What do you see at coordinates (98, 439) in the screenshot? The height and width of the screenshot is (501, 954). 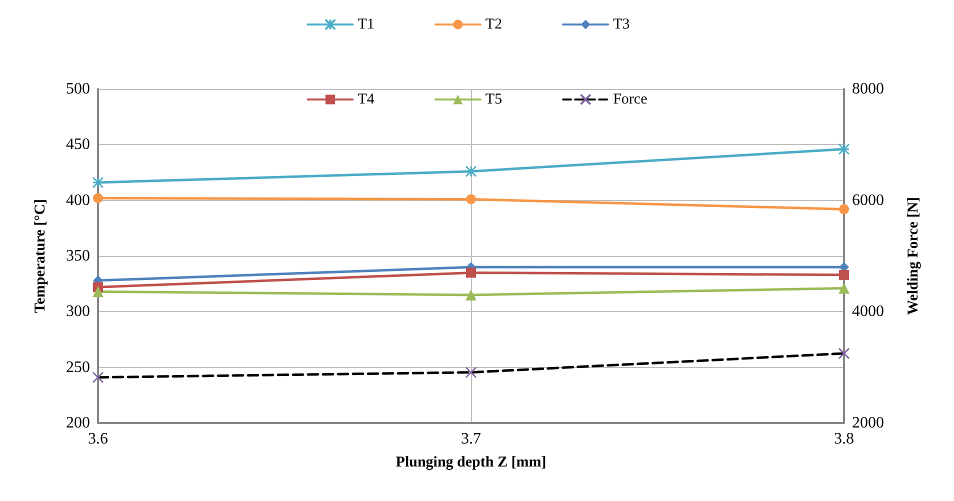 I see `x-tick-label: 3.6` at bounding box center [98, 439].